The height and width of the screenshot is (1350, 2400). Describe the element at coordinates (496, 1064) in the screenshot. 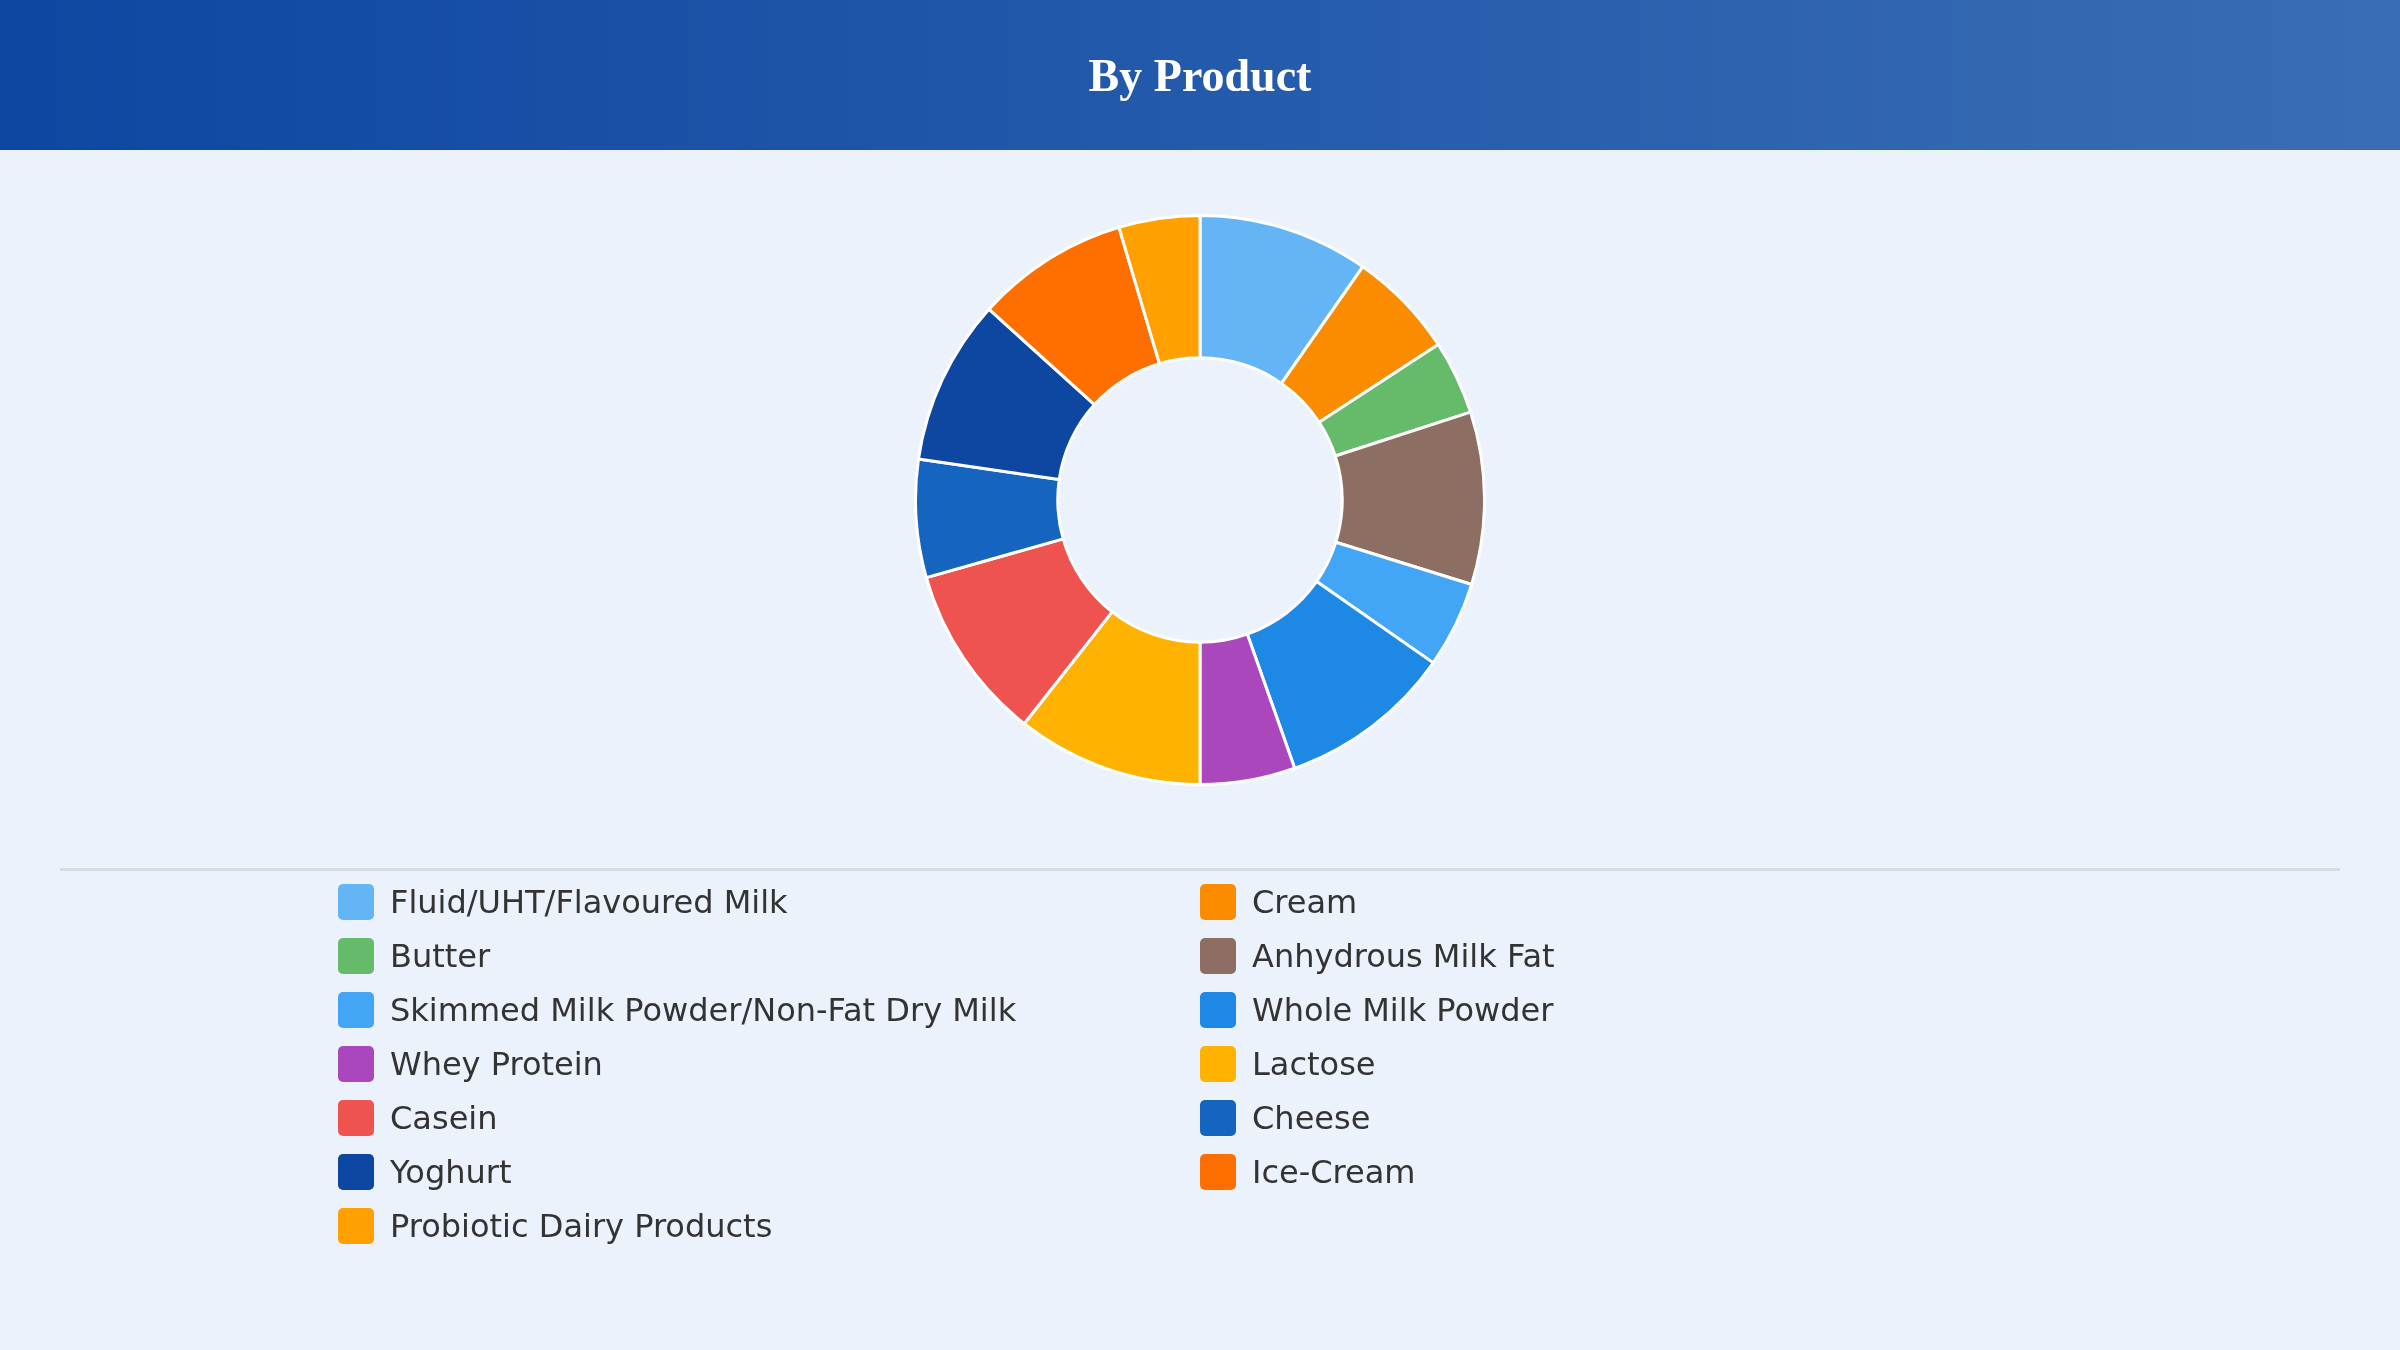

I see `legend-label: Whey Protein` at that location.